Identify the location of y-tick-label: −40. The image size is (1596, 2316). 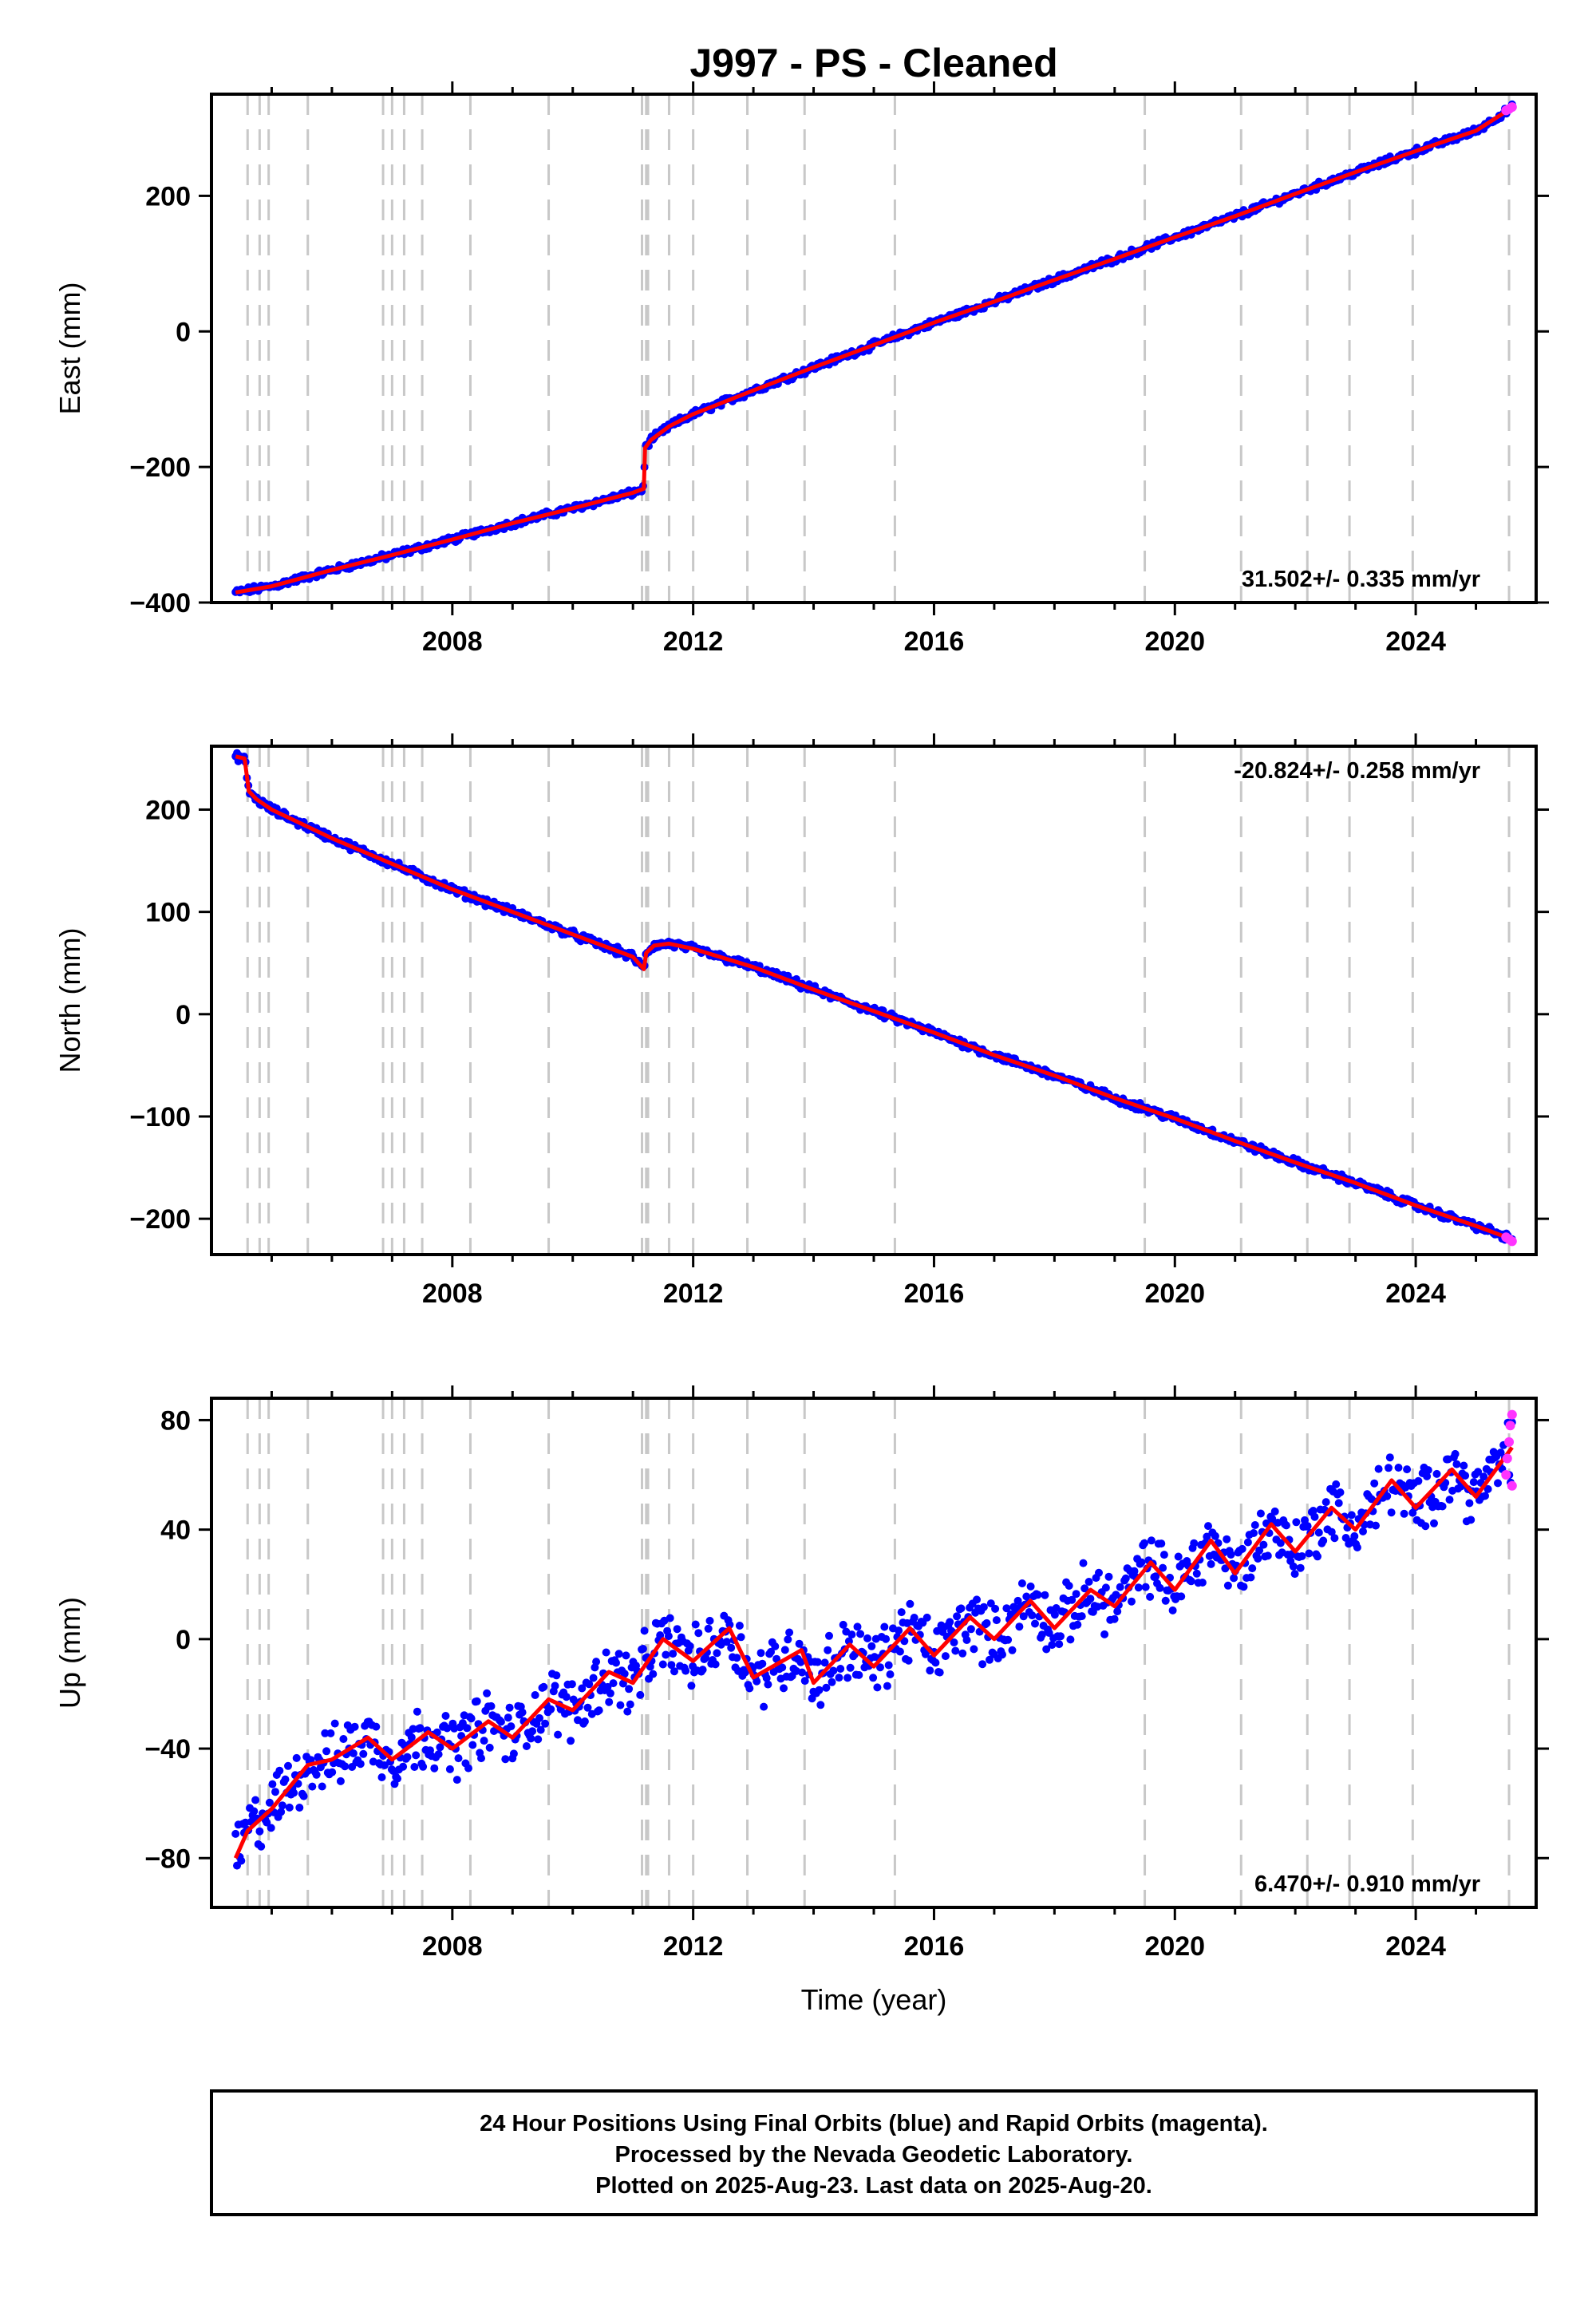
(167, 1749).